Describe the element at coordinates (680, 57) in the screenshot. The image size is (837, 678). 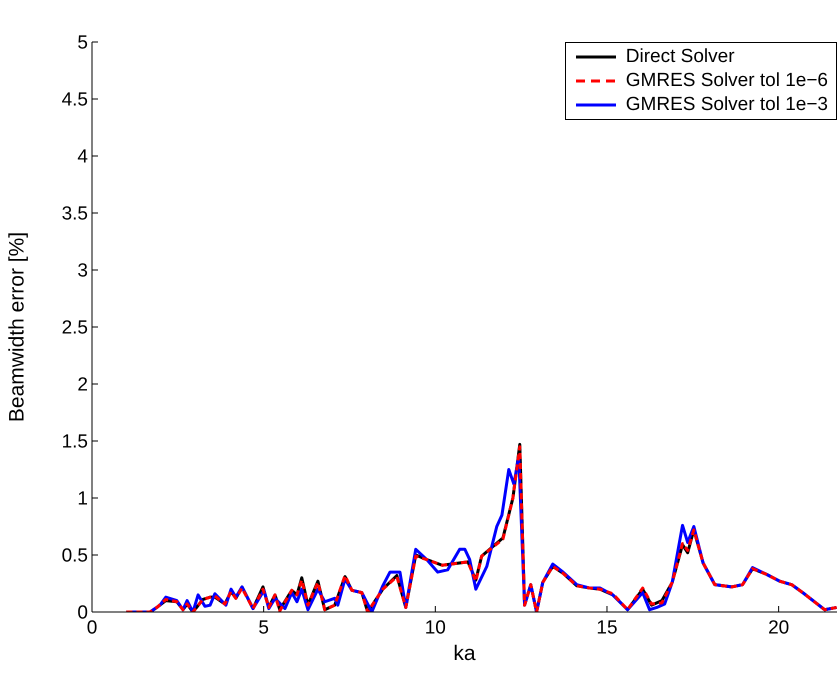
I see `legend-label: Direct Solver` at that location.